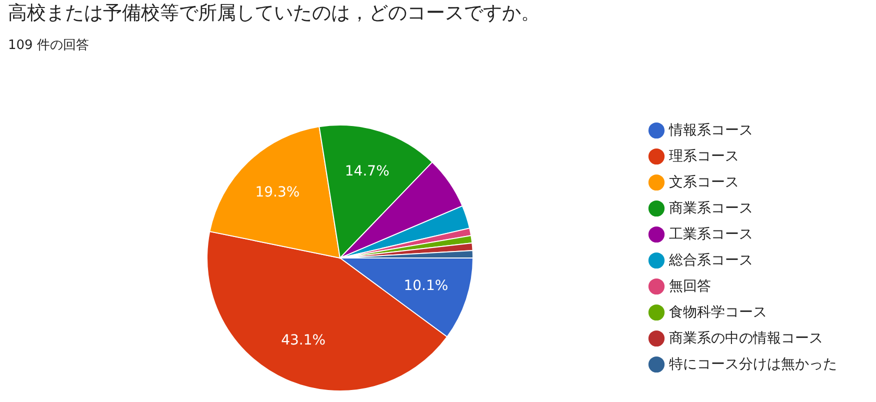 This screenshot has width=876, height=402. What do you see at coordinates (690, 286) in the screenshot?
I see `legend-label: 無回答` at bounding box center [690, 286].